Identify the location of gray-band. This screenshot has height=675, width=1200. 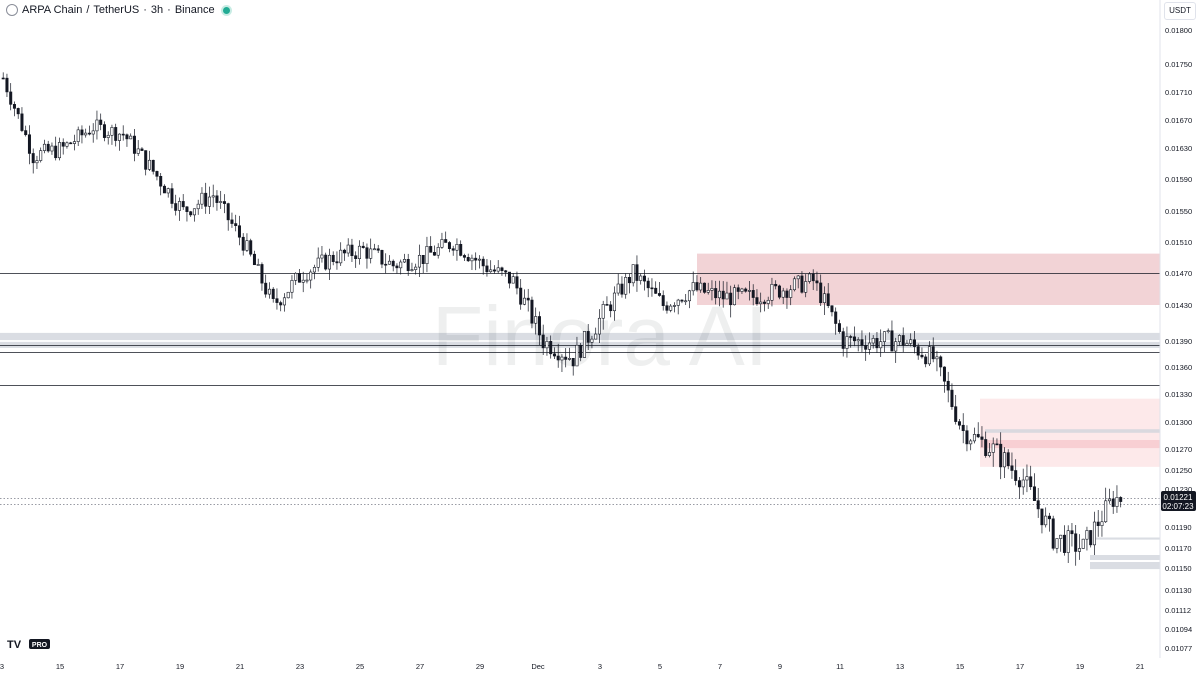
(580, 336).